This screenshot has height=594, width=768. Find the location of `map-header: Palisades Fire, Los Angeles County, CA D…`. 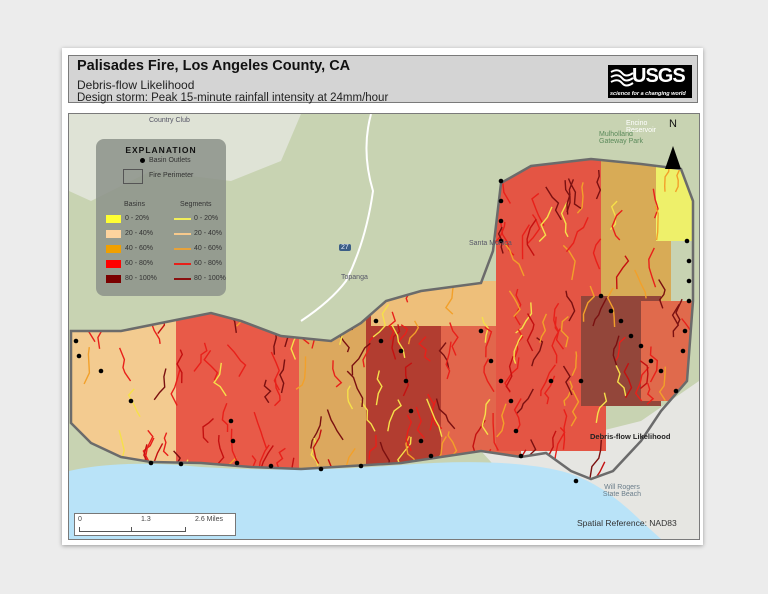

map-header: Palisades Fire, Los Angeles County, CA D… is located at coordinates (383, 79).